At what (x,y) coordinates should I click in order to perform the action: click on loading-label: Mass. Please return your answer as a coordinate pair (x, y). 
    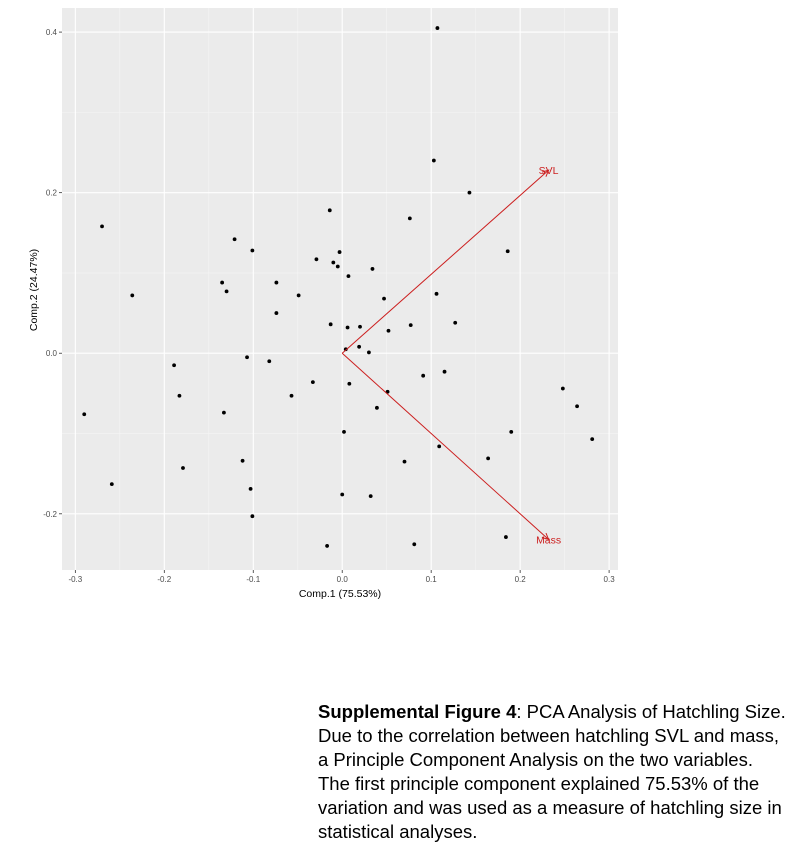
    Looking at the image, I should click on (548, 540).